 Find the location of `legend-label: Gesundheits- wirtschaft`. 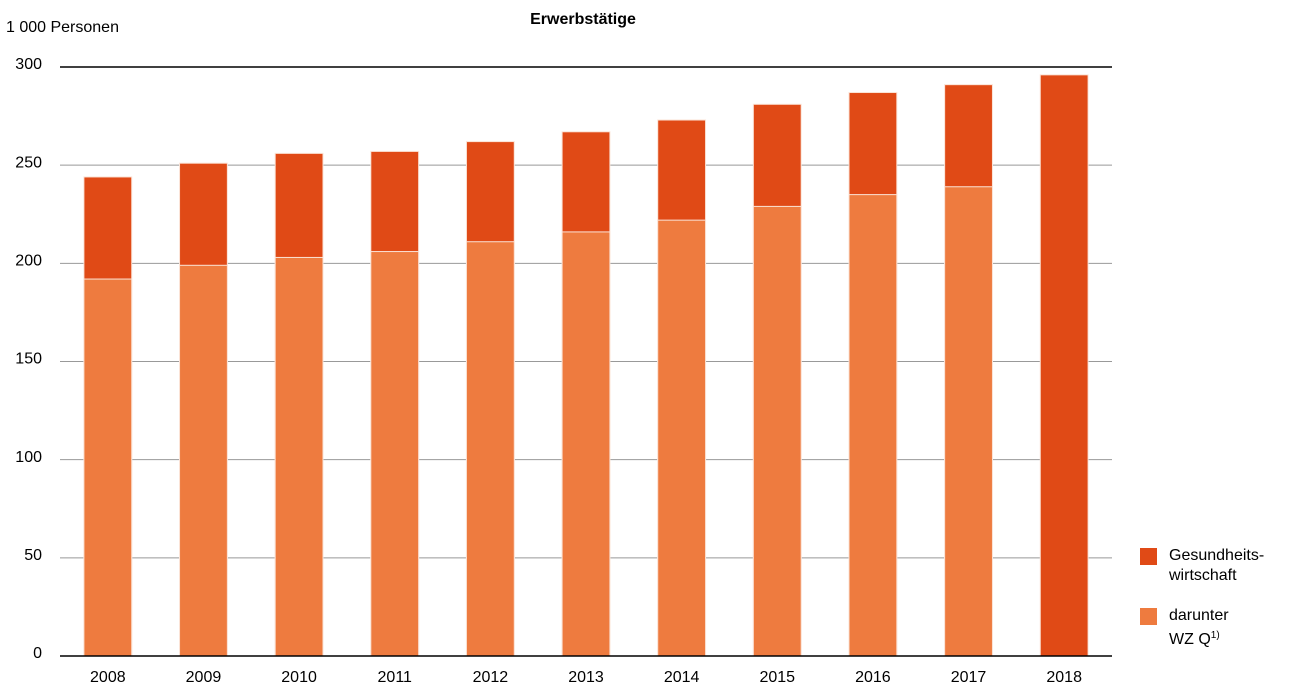

legend-label: Gesundheits- wirtschaft is located at coordinates (1217, 565).